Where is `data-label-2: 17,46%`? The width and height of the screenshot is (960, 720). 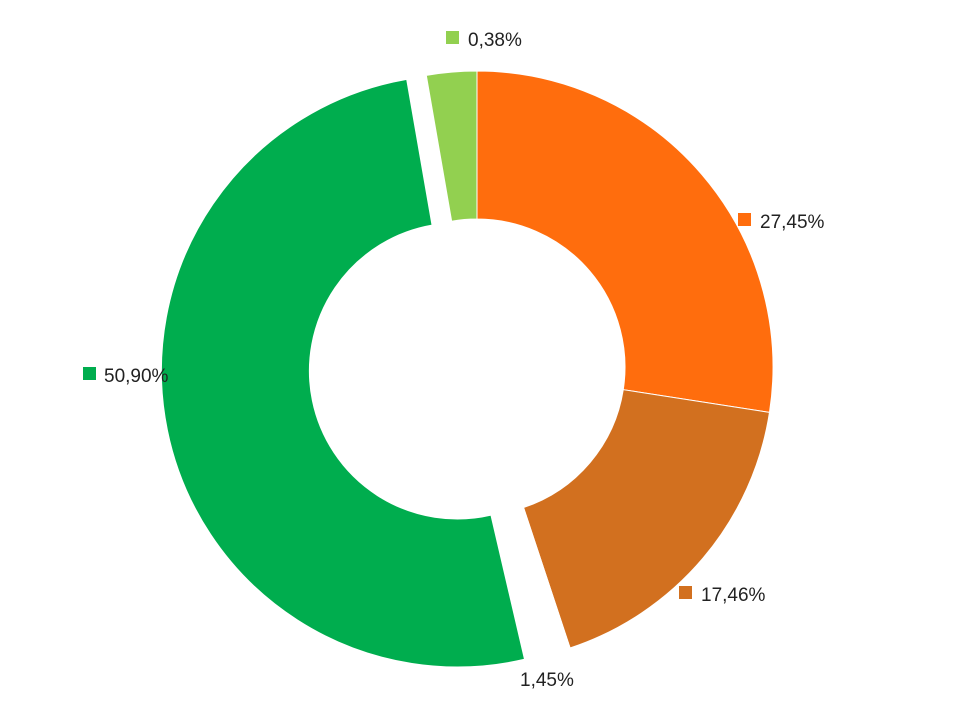 data-label-2: 17,46% is located at coordinates (733, 595).